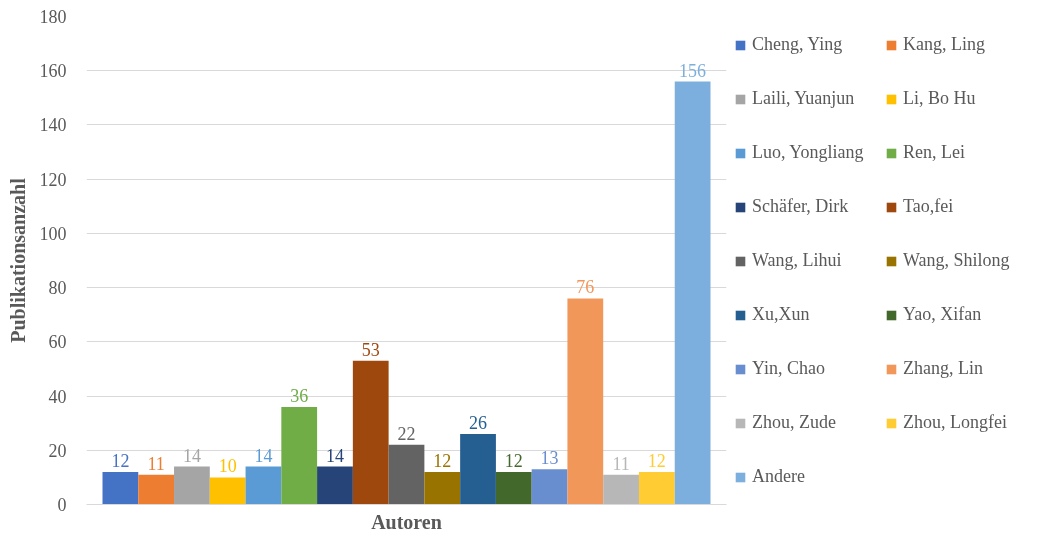 This screenshot has width=1053, height=559. Describe the element at coordinates (693, 70) in the screenshot. I see `data-label: 156` at that location.